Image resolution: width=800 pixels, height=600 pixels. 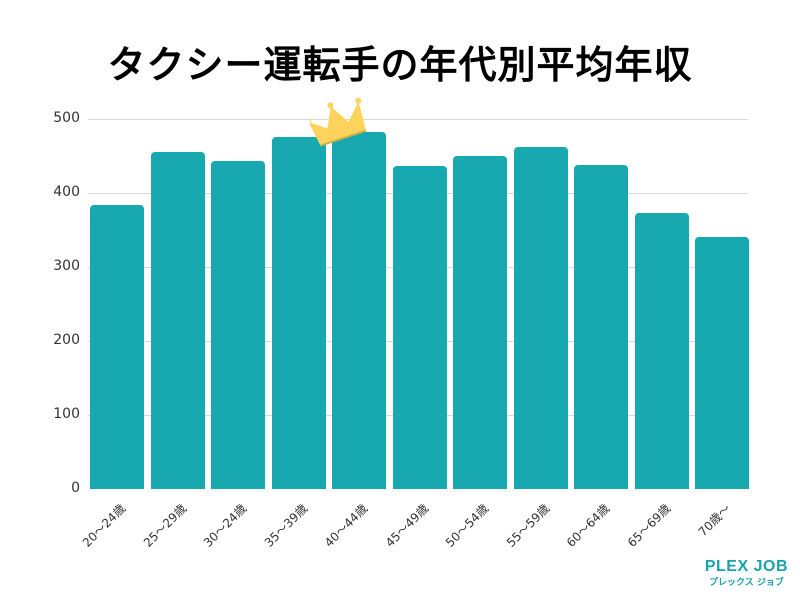 I want to click on y-tick-label: 200, so click(x=66, y=340).